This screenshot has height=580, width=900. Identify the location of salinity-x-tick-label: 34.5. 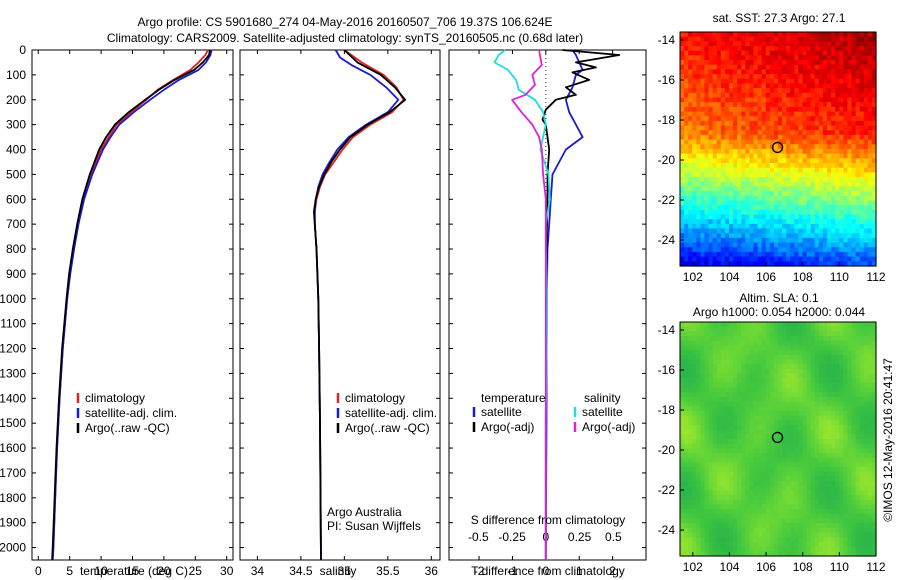
(301, 571).